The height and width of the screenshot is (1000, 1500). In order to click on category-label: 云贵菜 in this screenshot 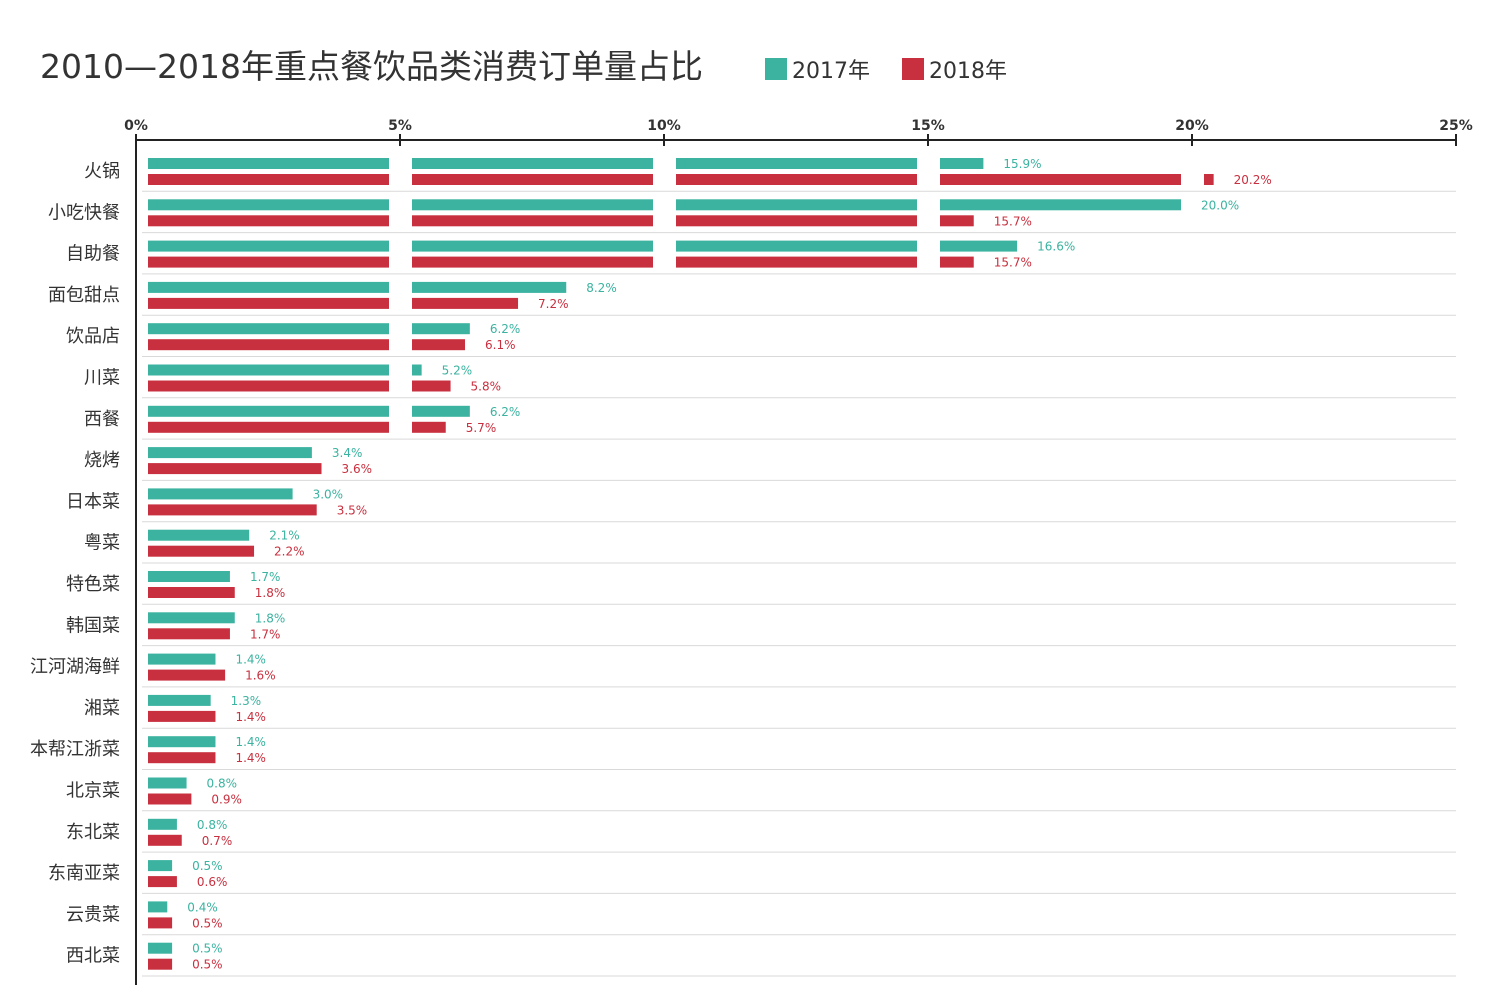, I will do `click(93, 914)`.